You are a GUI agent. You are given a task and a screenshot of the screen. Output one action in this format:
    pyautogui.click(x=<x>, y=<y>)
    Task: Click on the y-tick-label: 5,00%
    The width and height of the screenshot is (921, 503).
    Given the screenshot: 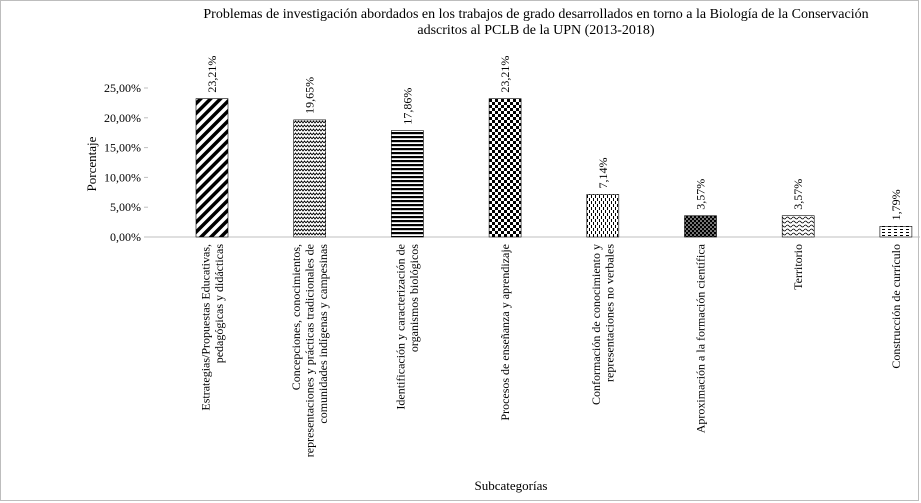 What is the action you would take?
    pyautogui.click(x=125, y=207)
    